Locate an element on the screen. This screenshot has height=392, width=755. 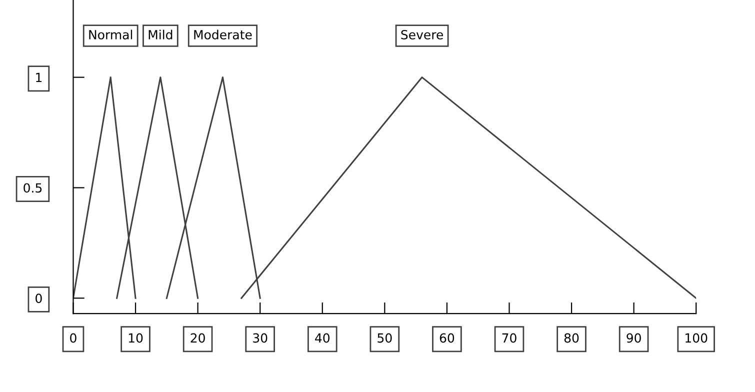
text: Severe is located at coordinates (422, 35).